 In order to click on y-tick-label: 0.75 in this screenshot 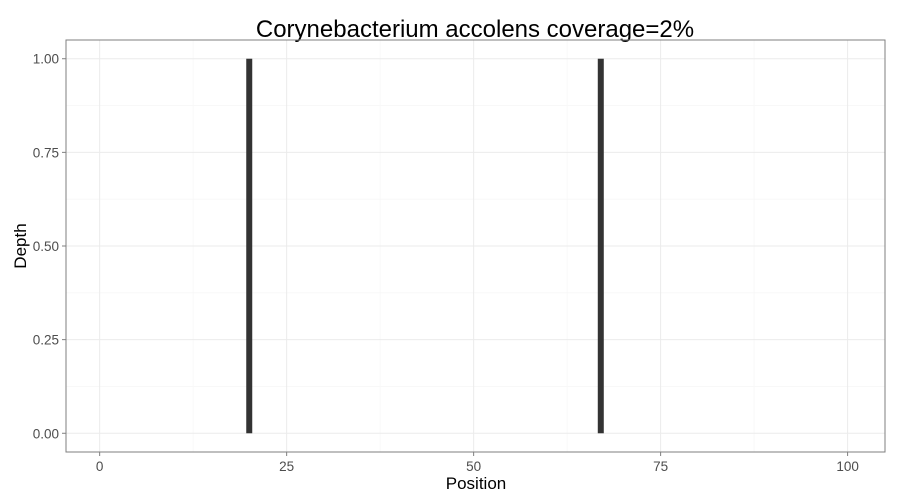, I will do `click(46, 152)`.